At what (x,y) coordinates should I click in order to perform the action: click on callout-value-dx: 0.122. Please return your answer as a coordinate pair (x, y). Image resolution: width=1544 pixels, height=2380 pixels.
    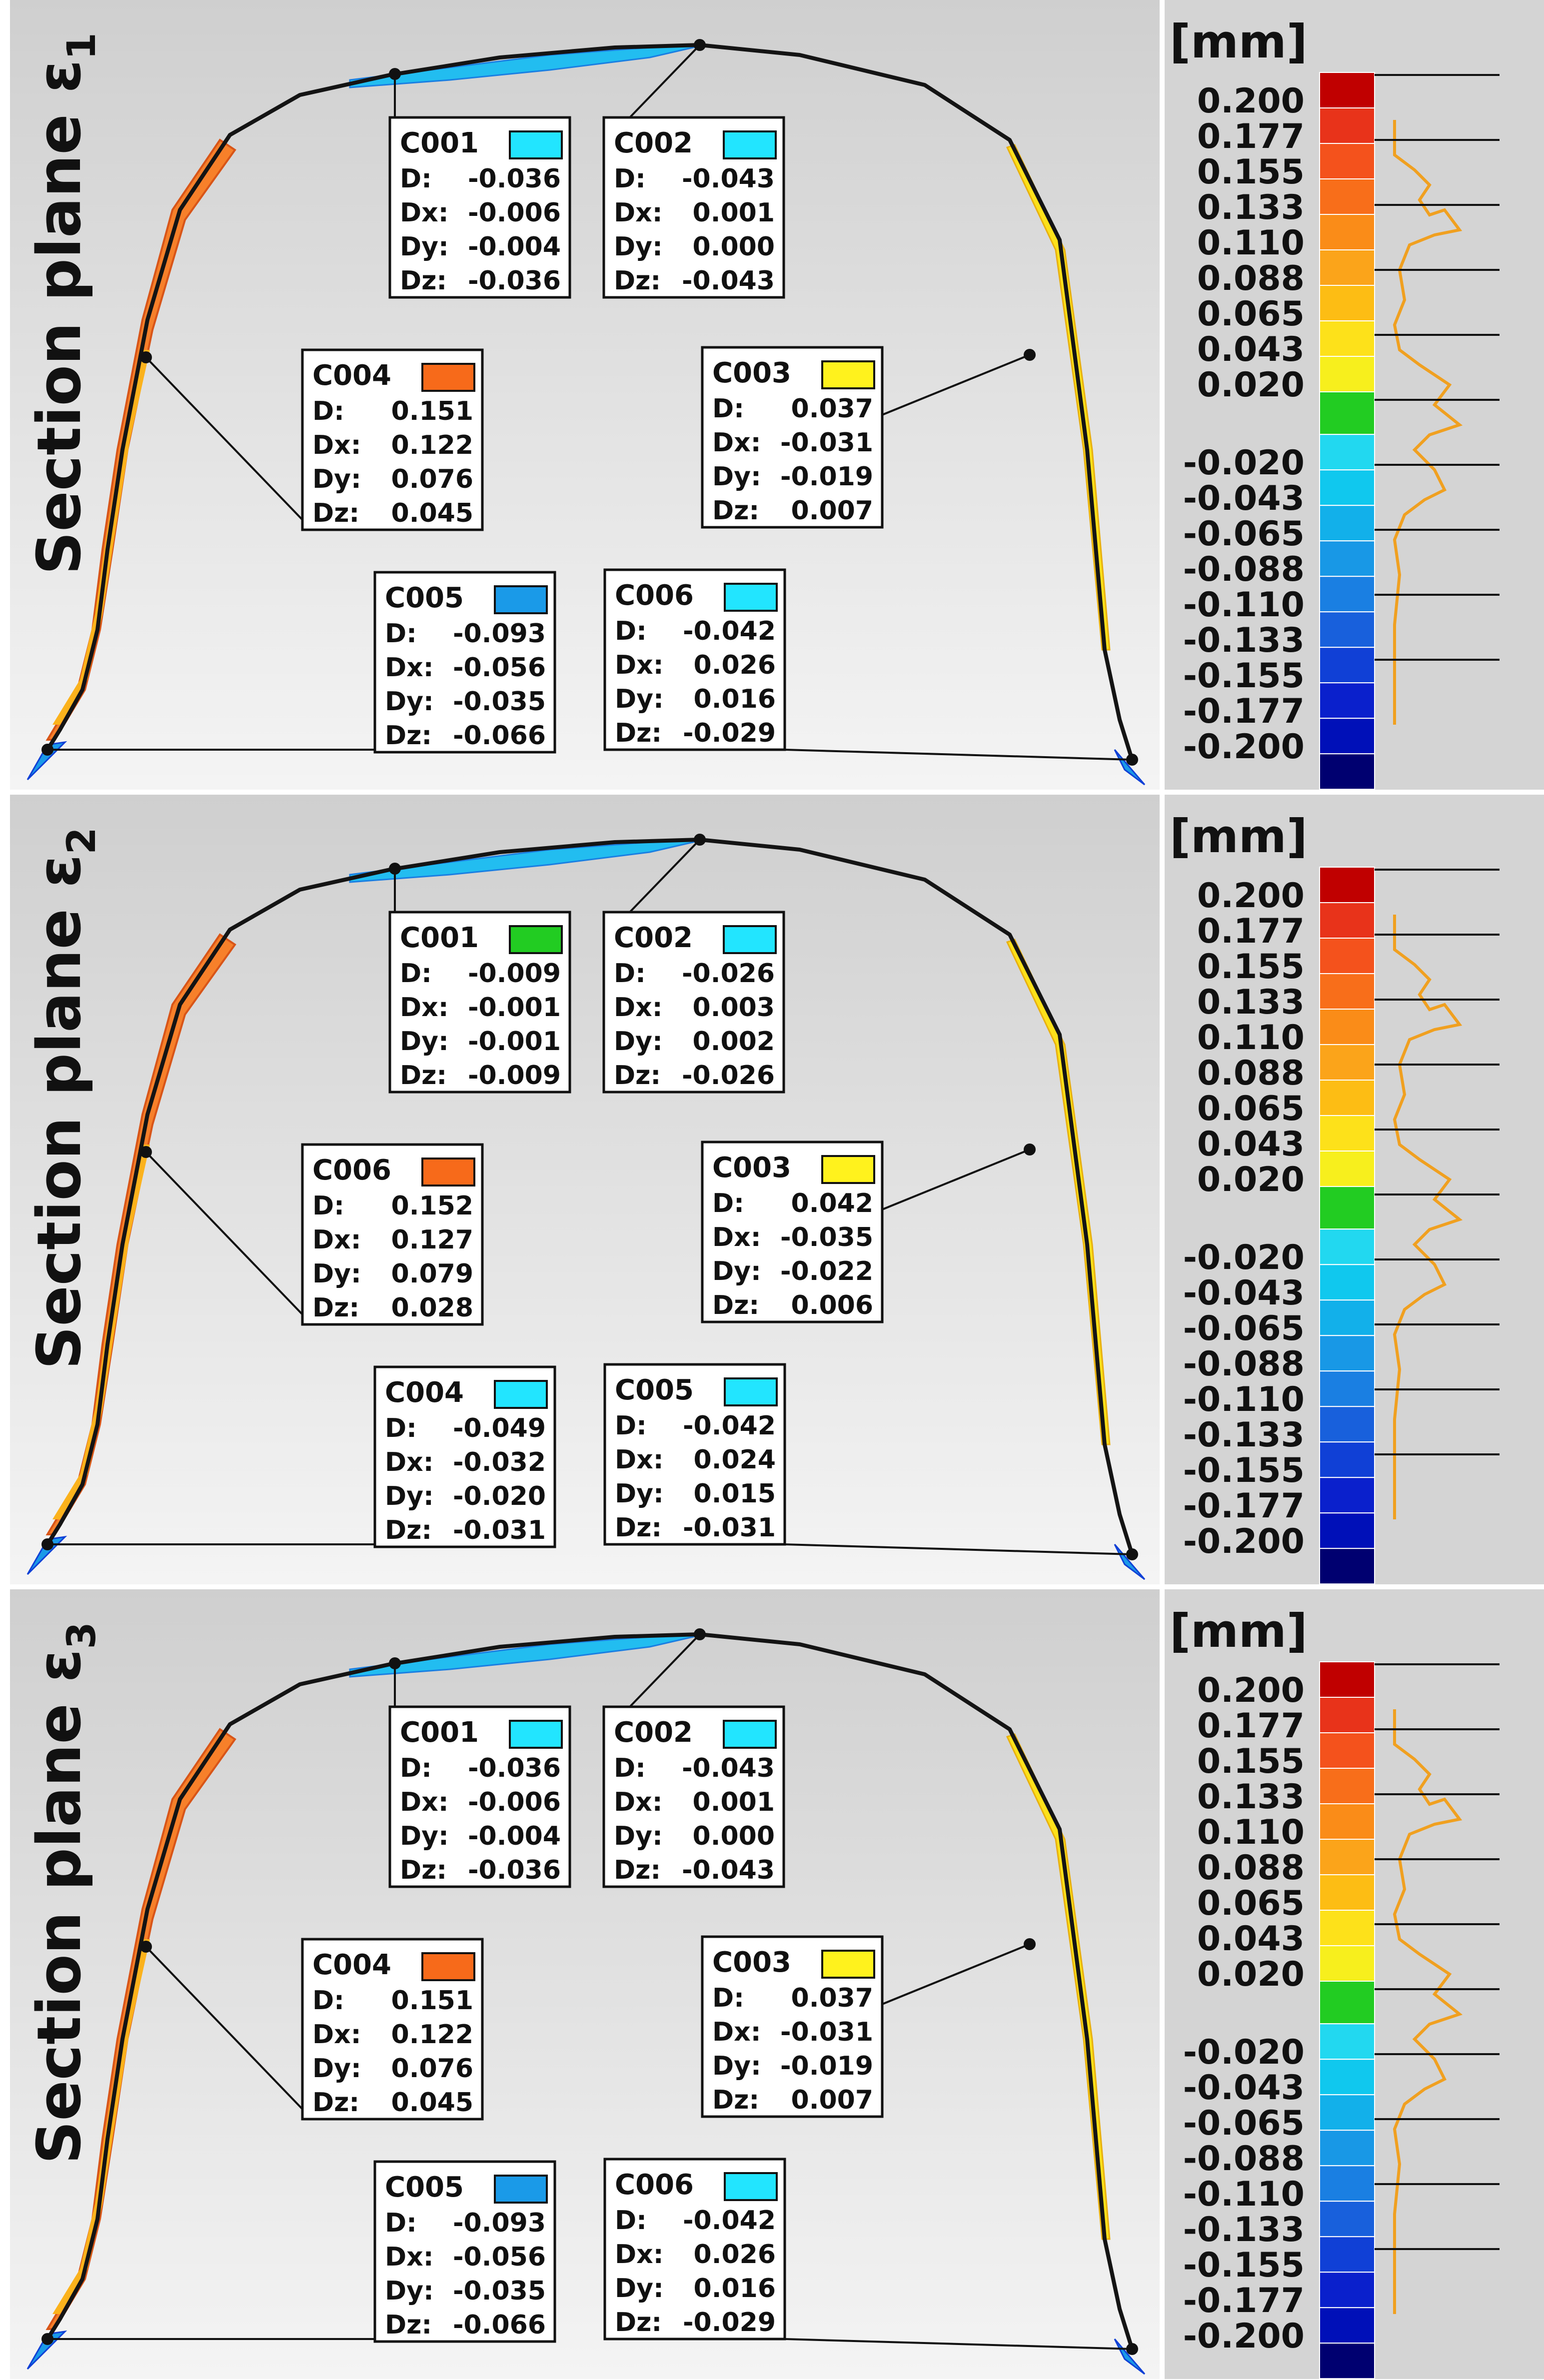
    Looking at the image, I should click on (432, 2035).